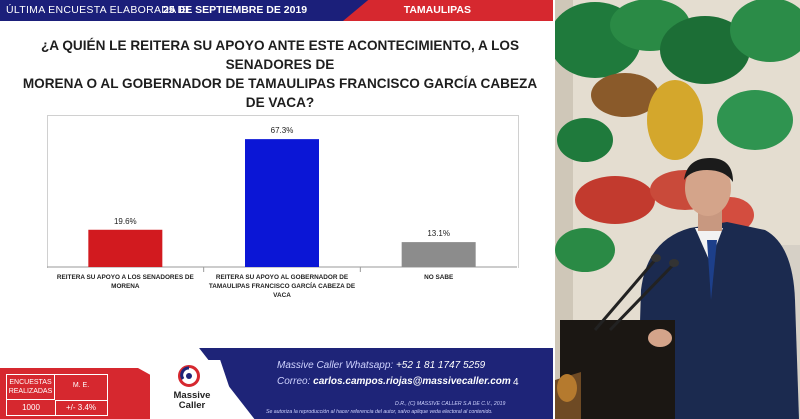 The width and height of the screenshot is (800, 419). I want to click on data-label-1: 19.6%, so click(125, 221).